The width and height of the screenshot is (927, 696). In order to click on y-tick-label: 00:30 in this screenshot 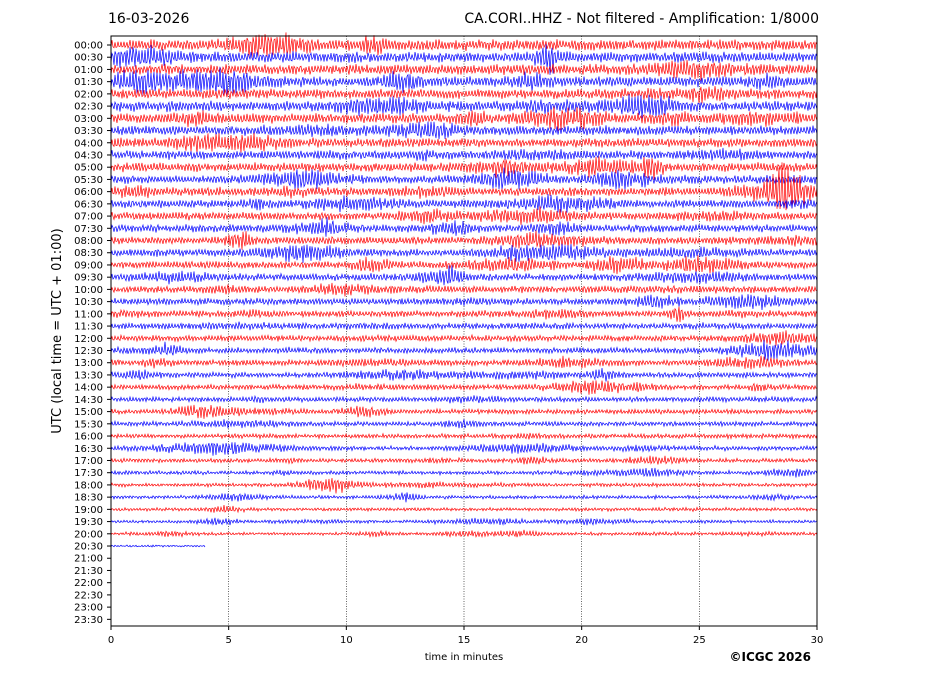, I will do `click(88, 58)`.